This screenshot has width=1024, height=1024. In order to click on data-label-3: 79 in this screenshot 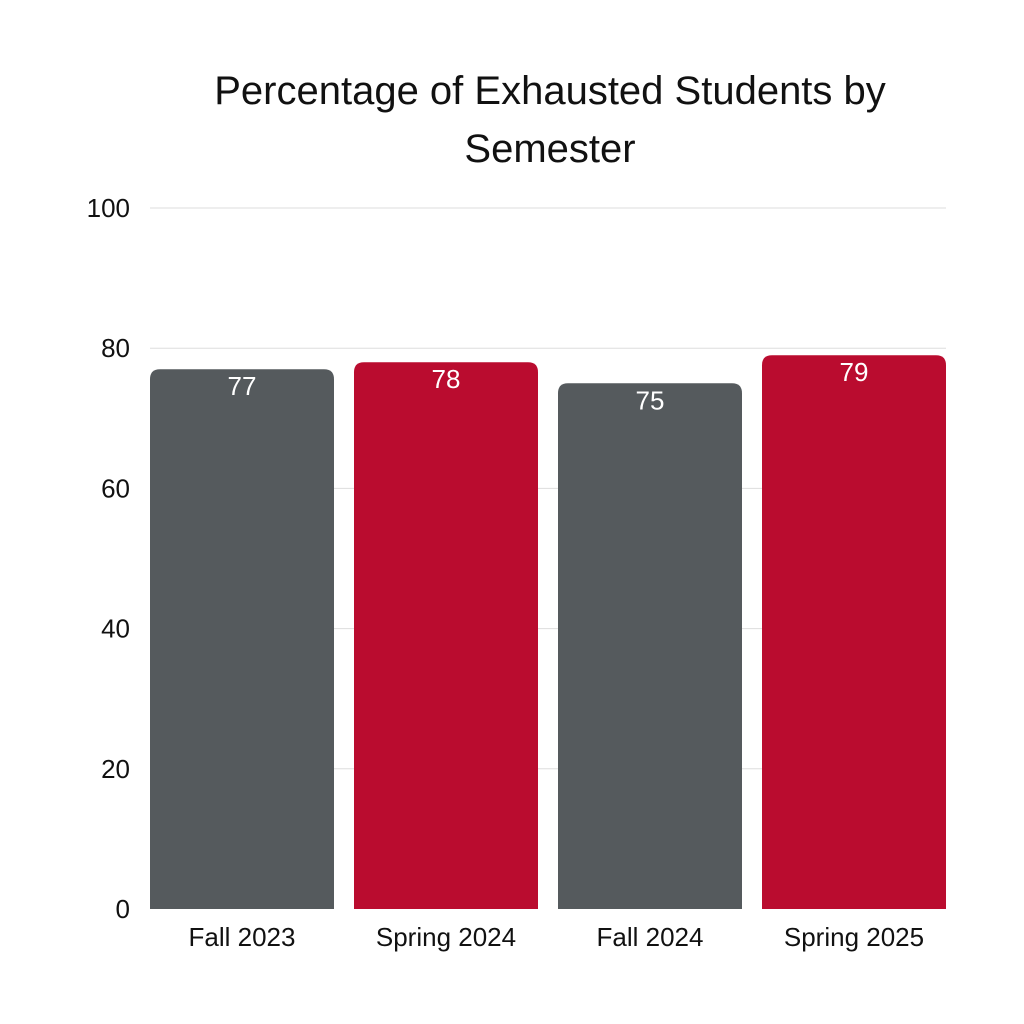, I will do `click(854, 372)`.